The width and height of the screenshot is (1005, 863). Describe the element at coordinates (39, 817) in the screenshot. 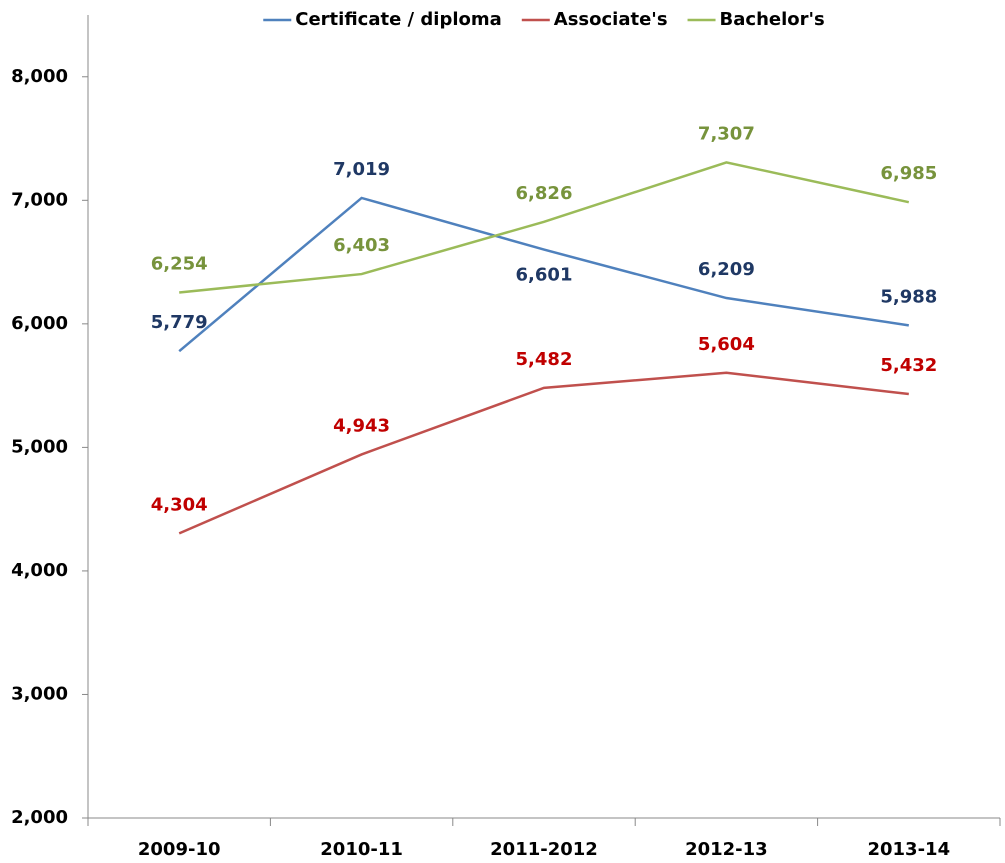

I see `y-tick-label: 2,000` at that location.